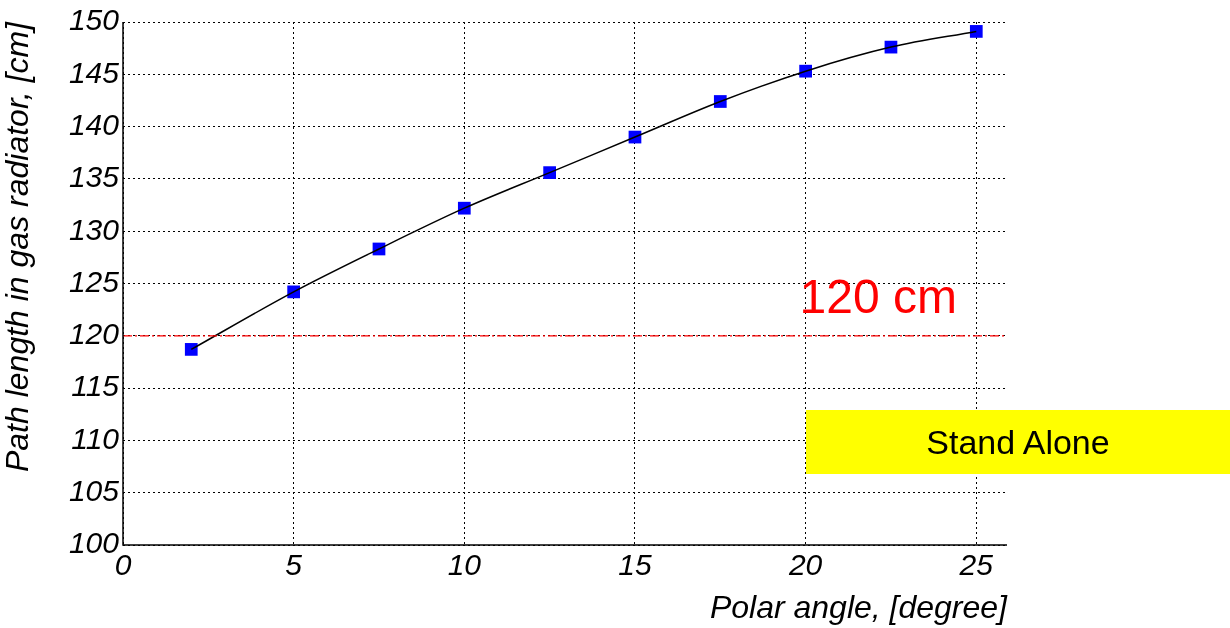  Describe the element at coordinates (94, 72) in the screenshot. I see `y-tick-label: 145` at that location.